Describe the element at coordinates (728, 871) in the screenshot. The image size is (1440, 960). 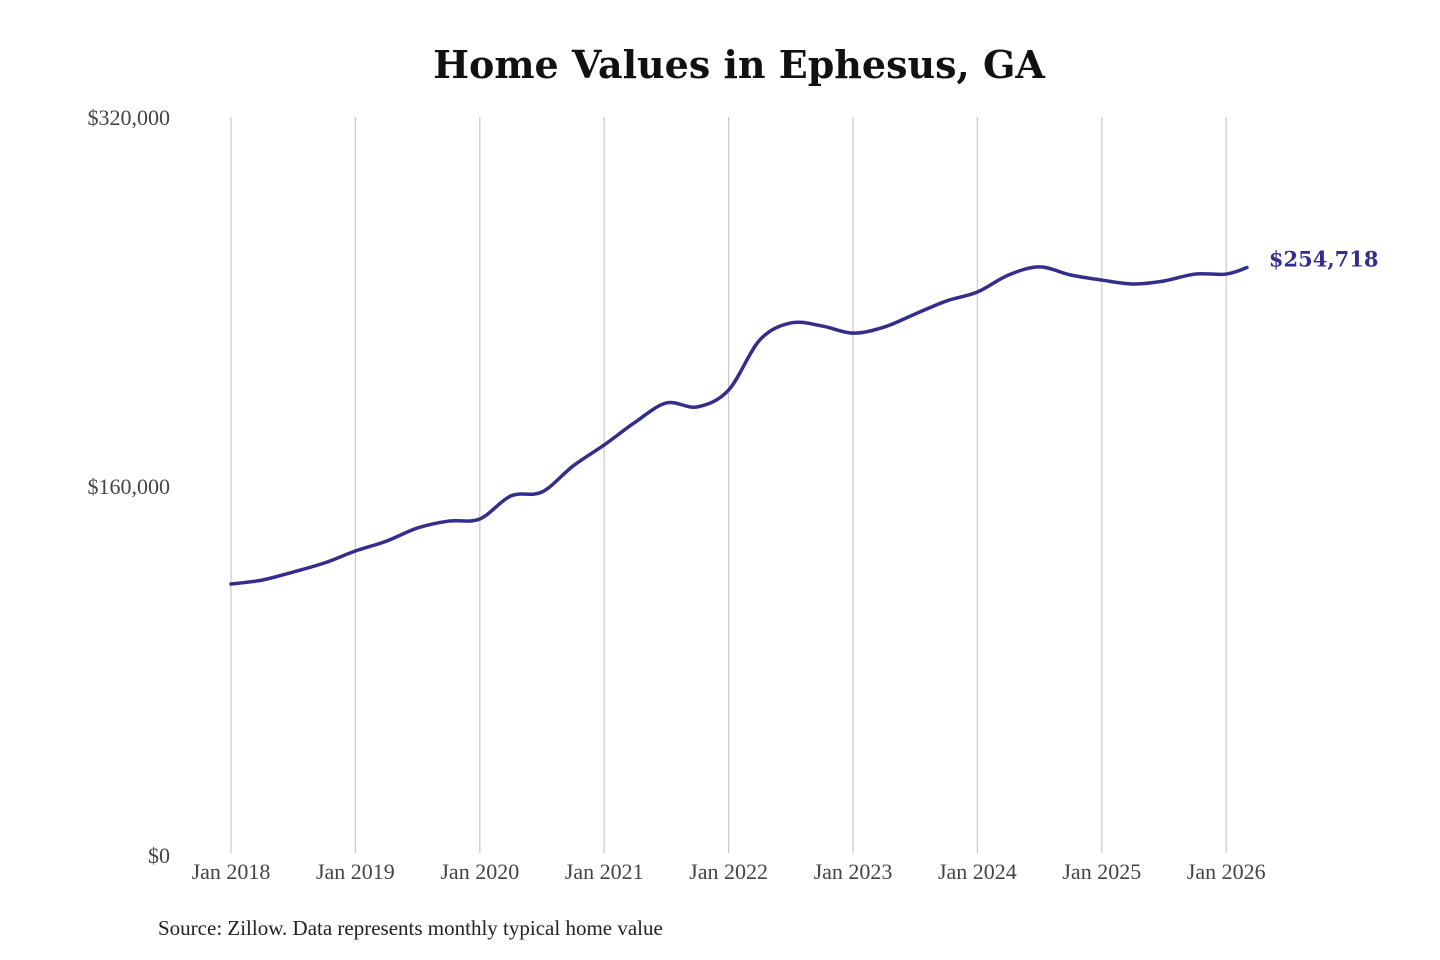
I see `x-tick-label: Jan 2022` at that location.